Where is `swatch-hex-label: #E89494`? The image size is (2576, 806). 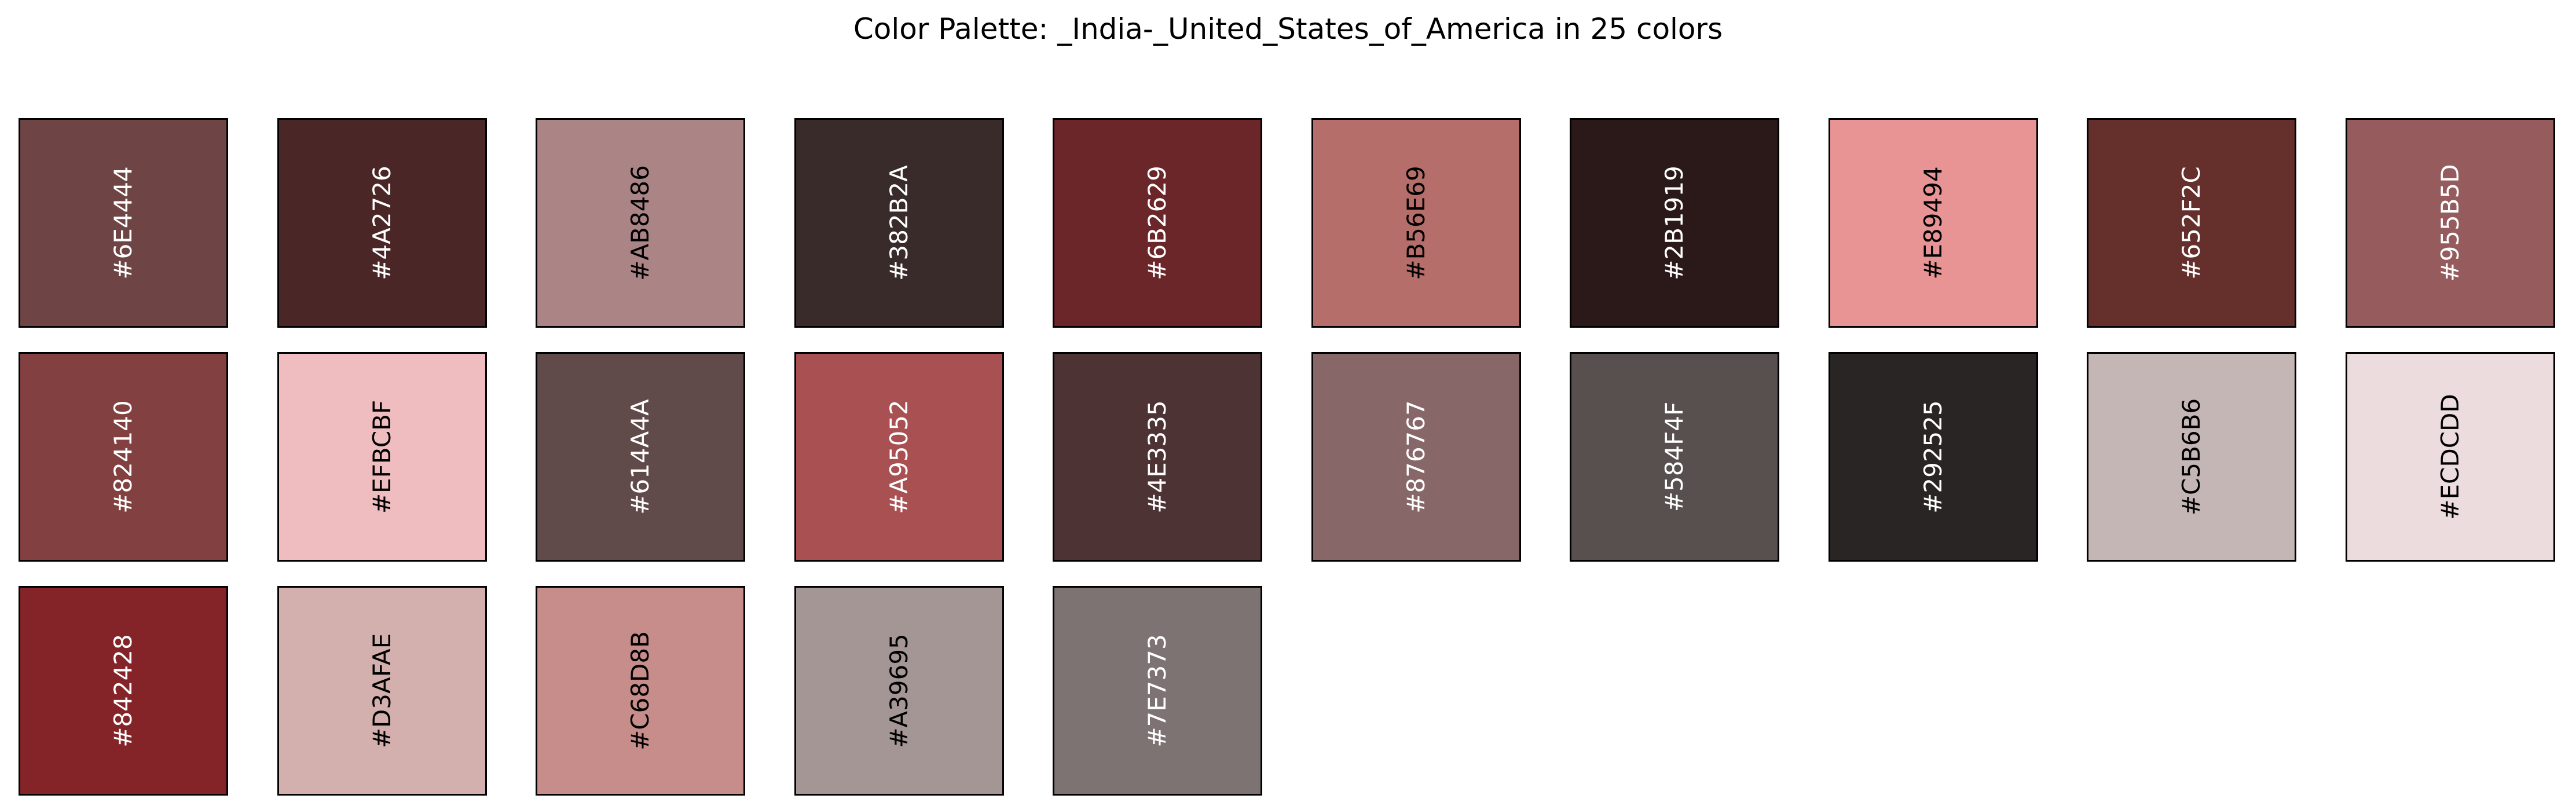 swatch-hex-label: #E89494 is located at coordinates (1932, 223).